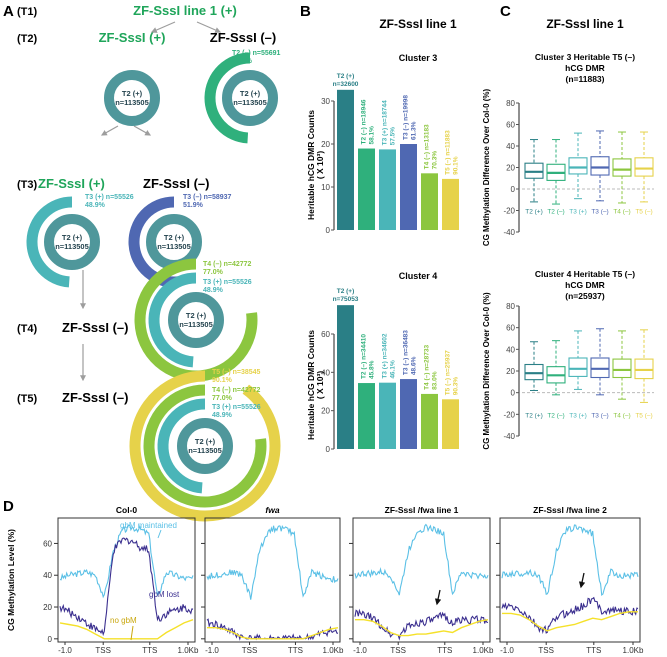  Describe the element at coordinates (435, 380) in the screenshot. I see `bar-label-pct: 83.0%` at that location.